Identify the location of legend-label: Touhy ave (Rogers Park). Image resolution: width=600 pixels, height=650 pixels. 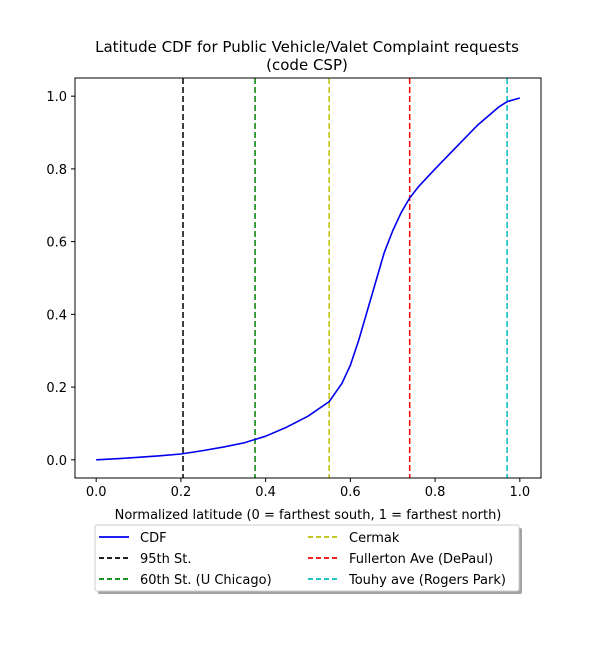
(427, 580).